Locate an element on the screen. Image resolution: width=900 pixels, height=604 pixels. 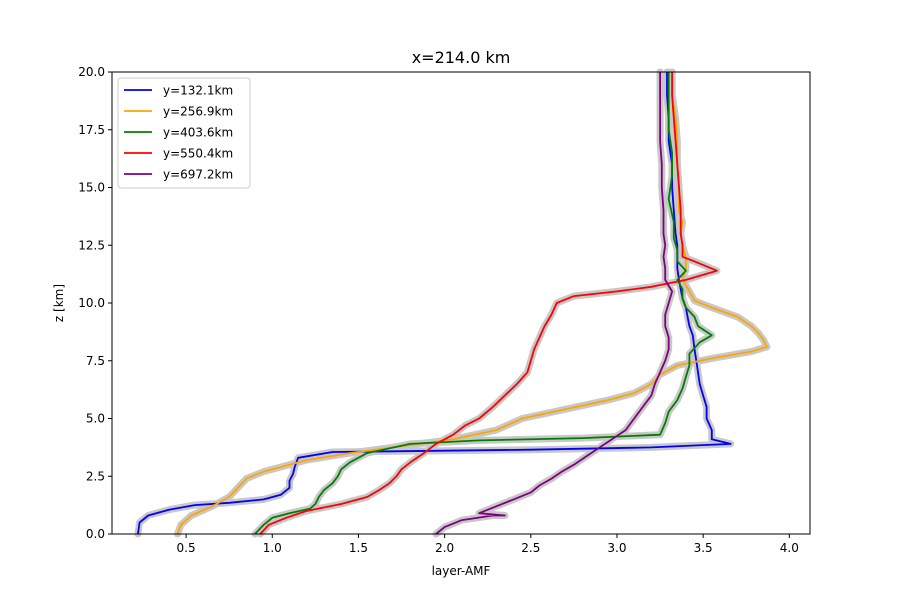
legend-box is located at coordinates (184, 133).